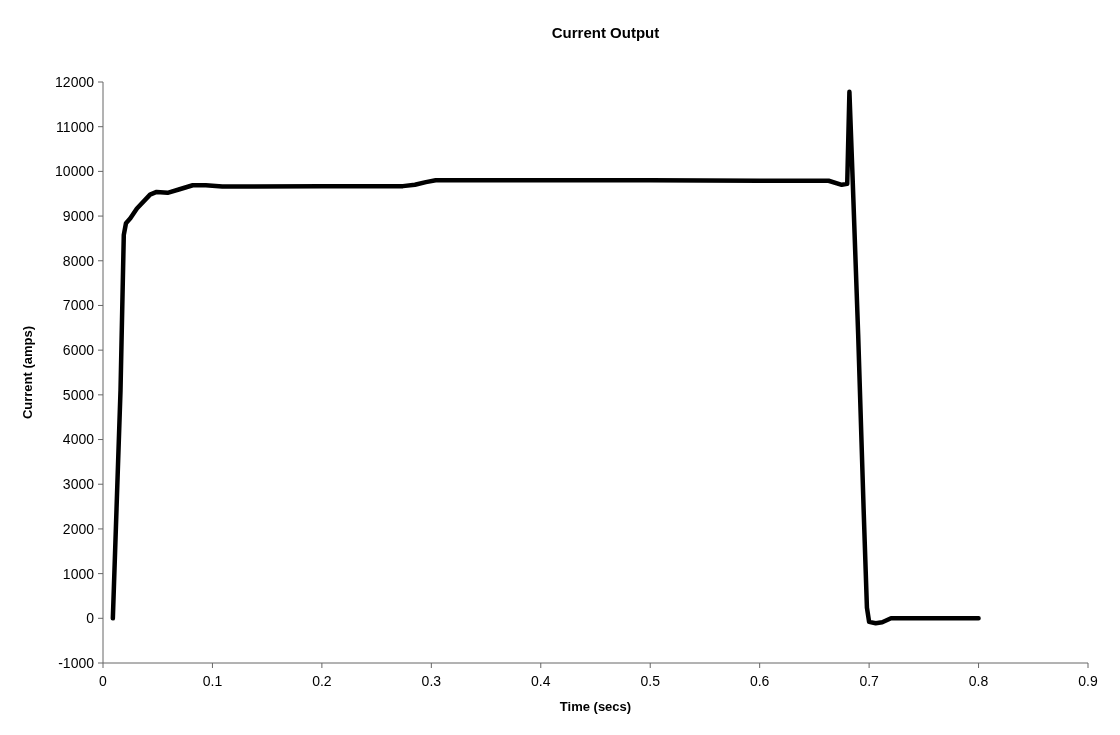 The image size is (1120, 735). What do you see at coordinates (212, 681) in the screenshot?
I see `x-tick-label: 0.1` at bounding box center [212, 681].